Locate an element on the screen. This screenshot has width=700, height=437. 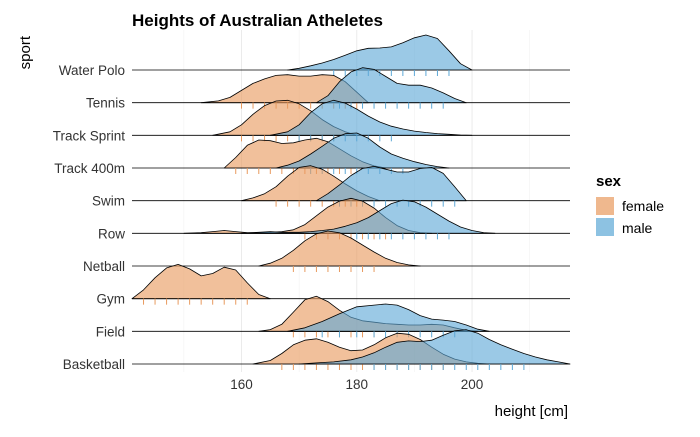
category-label: Field is located at coordinates (110, 331).